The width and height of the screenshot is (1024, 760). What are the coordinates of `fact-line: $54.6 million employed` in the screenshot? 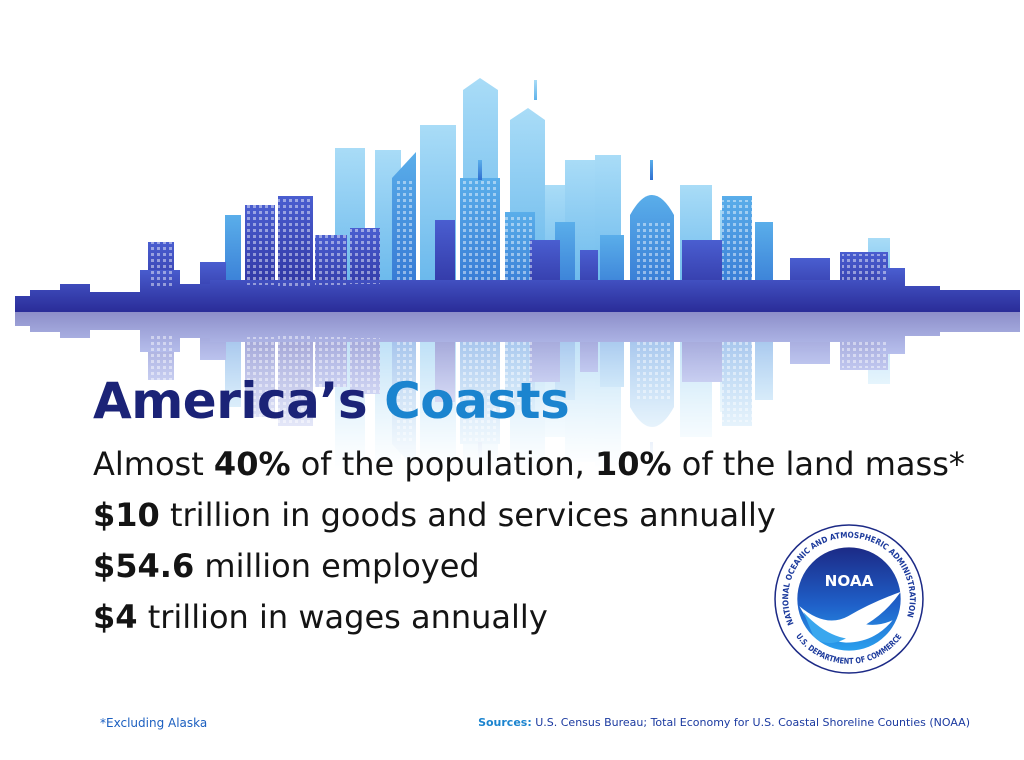 It's located at (529, 569).